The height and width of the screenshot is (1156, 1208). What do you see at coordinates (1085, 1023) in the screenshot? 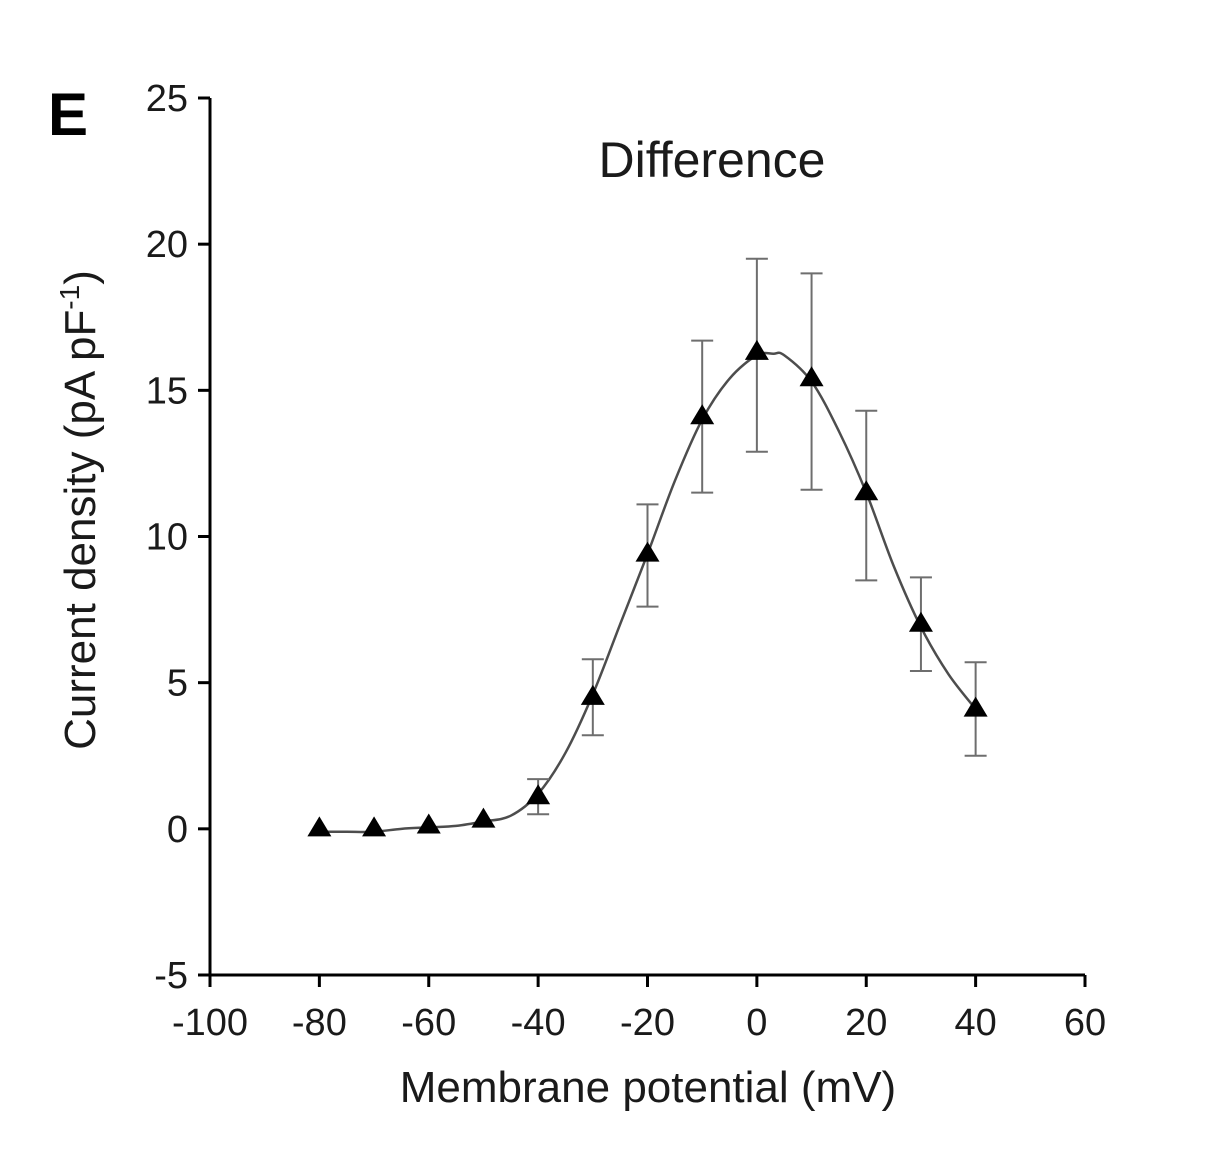
I see `x-tick-label: 60` at bounding box center [1085, 1023].